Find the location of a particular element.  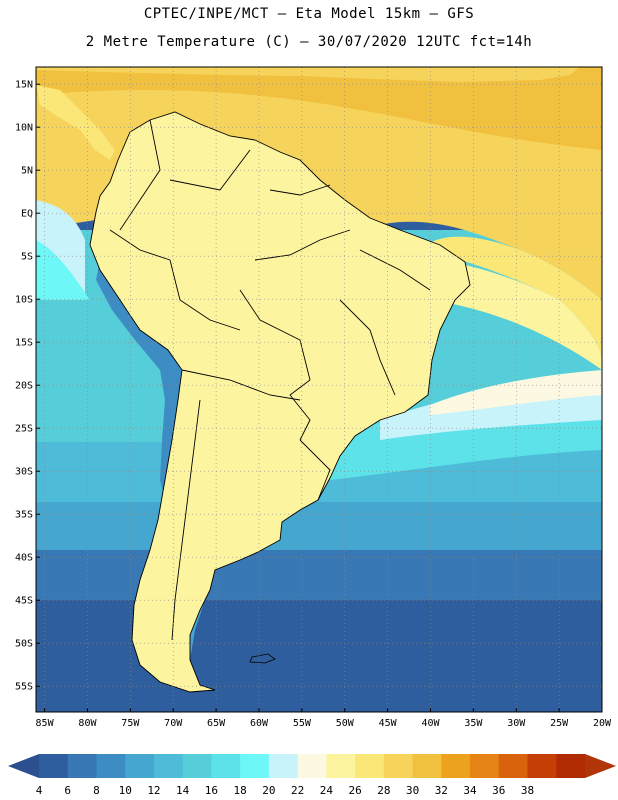

colorbar-label: 20 is located at coordinates (268, 790).